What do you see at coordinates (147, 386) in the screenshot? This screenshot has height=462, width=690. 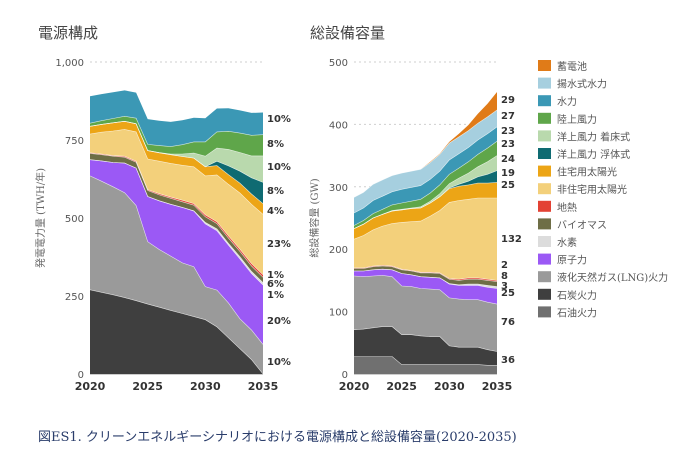 I see `chart1-x-tick: 2025` at bounding box center [147, 386].